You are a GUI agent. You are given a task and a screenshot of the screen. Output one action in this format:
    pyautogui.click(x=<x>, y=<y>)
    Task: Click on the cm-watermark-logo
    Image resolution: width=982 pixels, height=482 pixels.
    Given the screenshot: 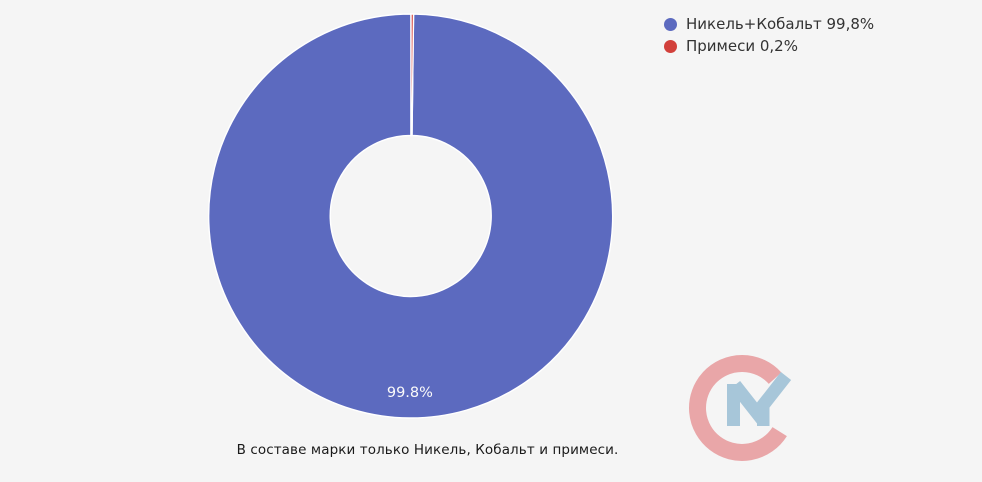 What is the action you would take?
    pyautogui.click(x=740, y=407)
    